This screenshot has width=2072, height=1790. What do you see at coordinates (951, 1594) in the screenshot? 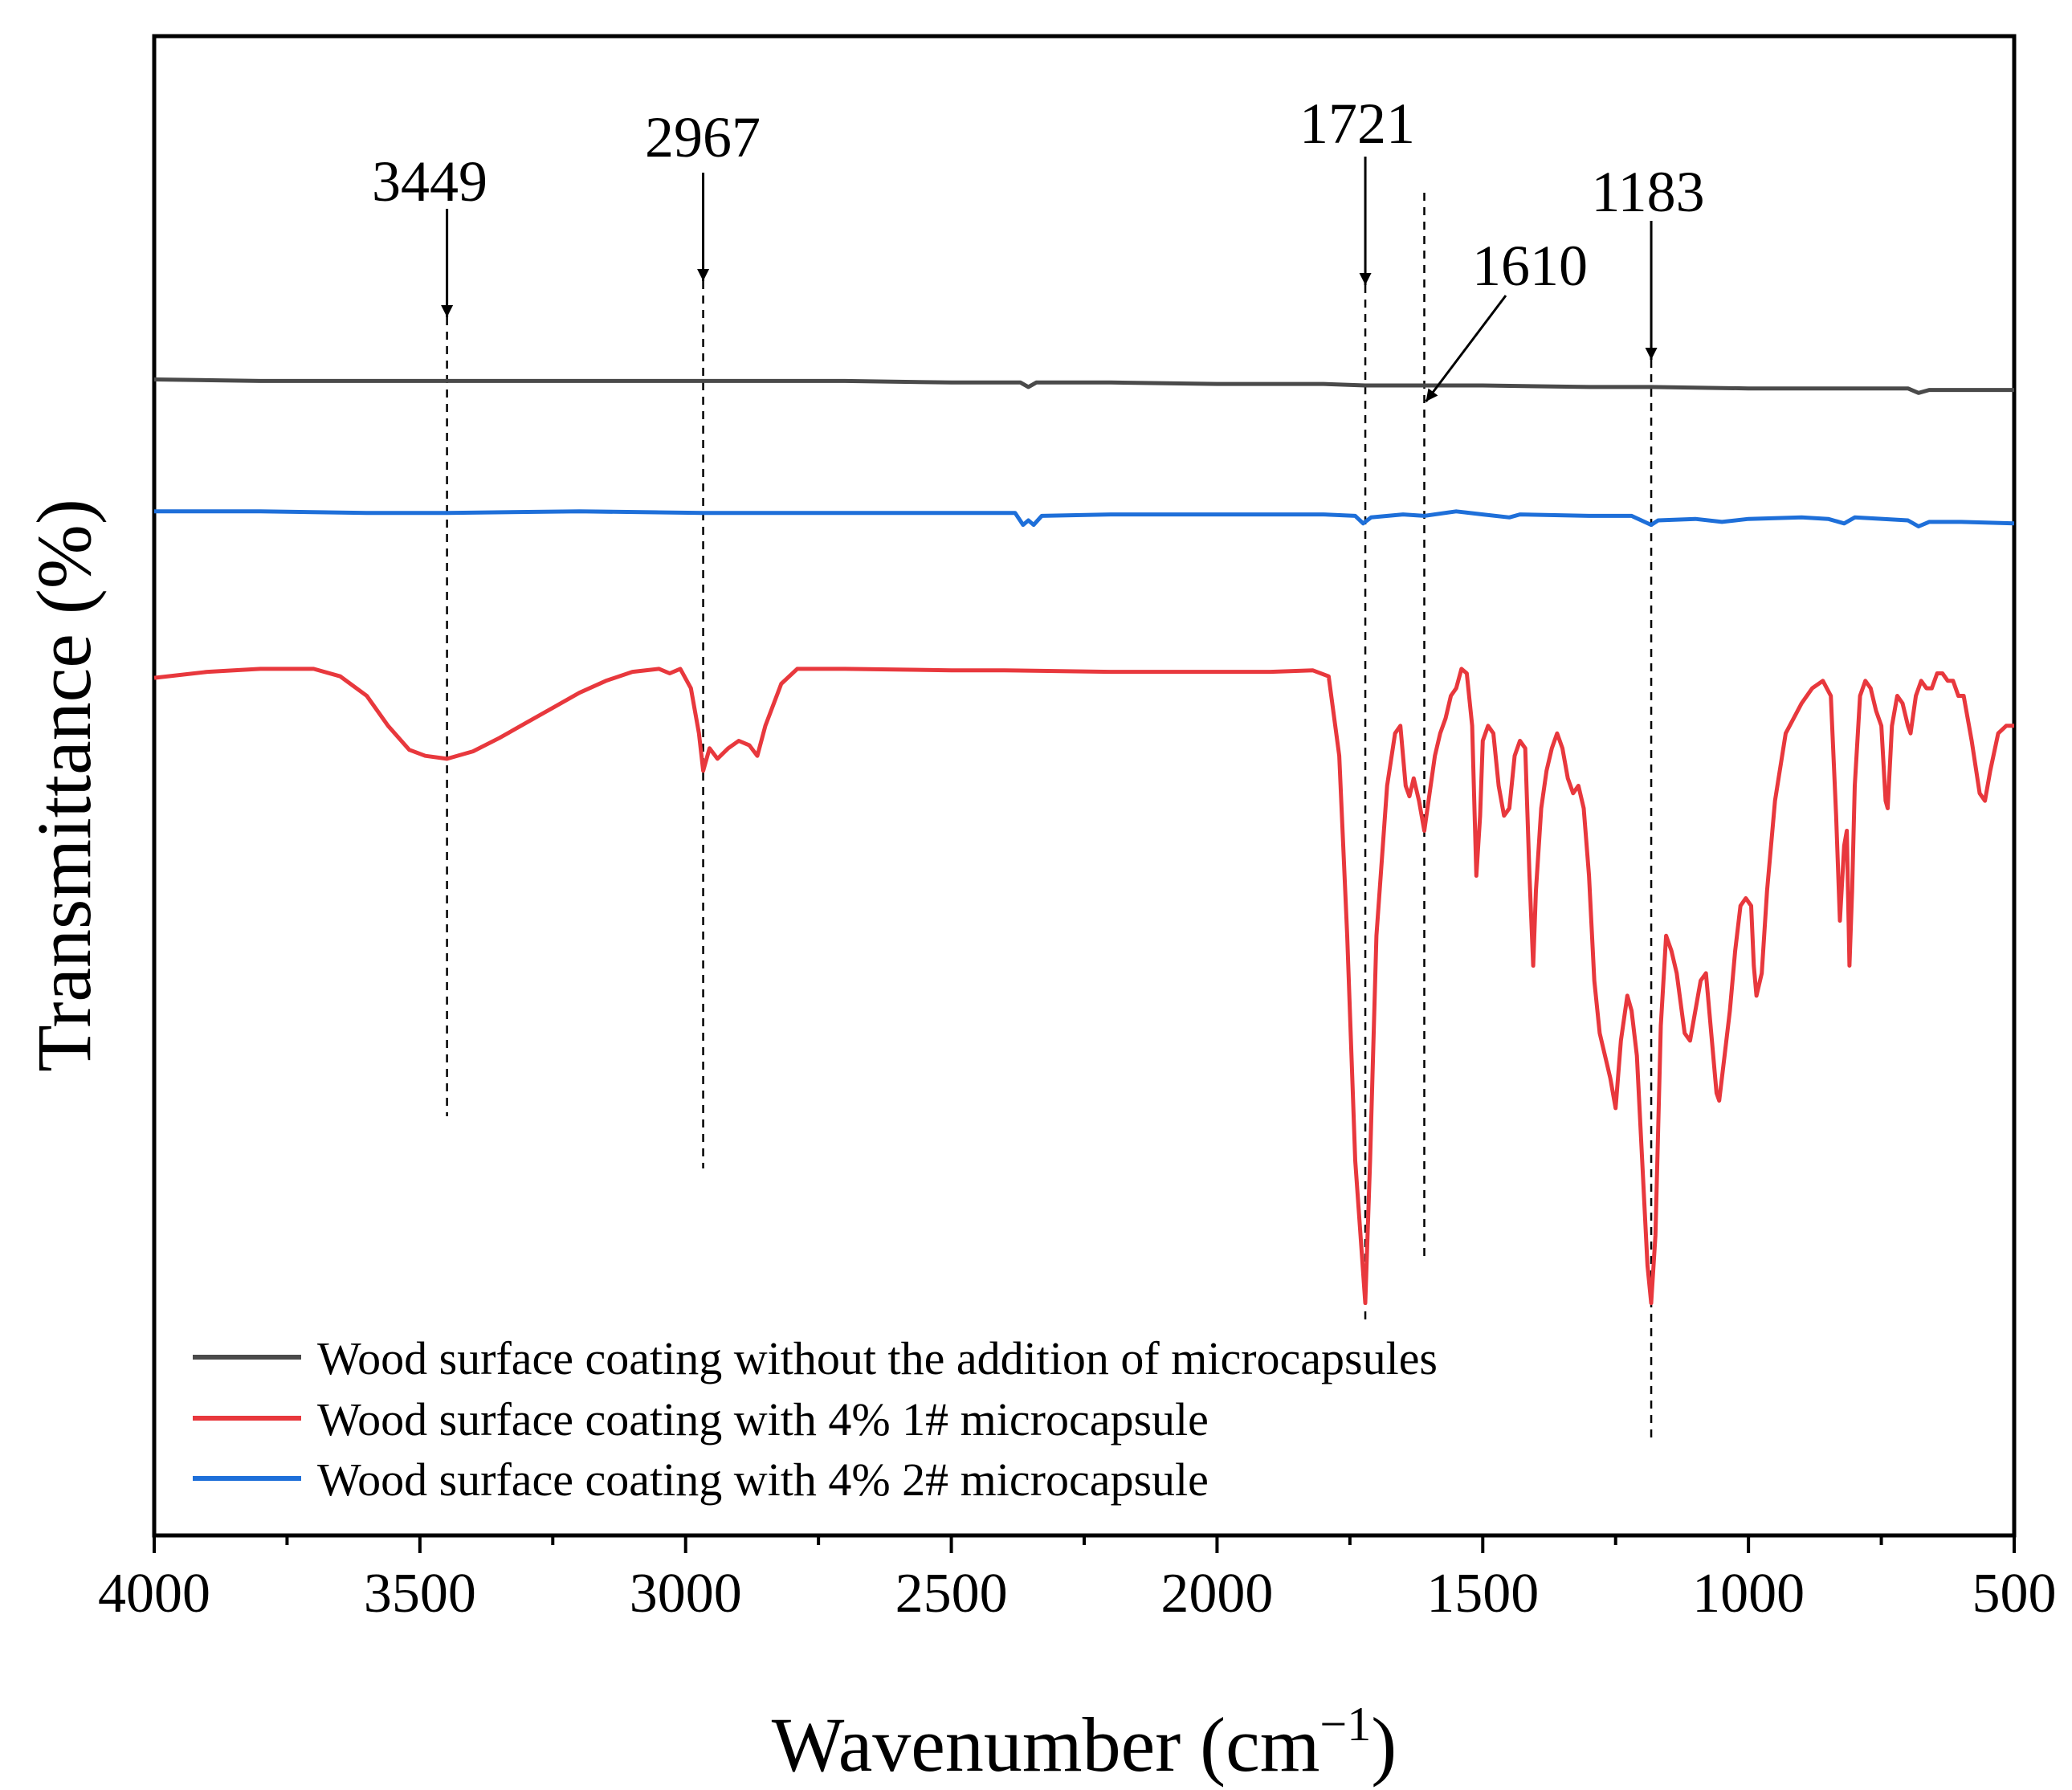
I see `x-tick-label: 2500` at bounding box center [951, 1594].